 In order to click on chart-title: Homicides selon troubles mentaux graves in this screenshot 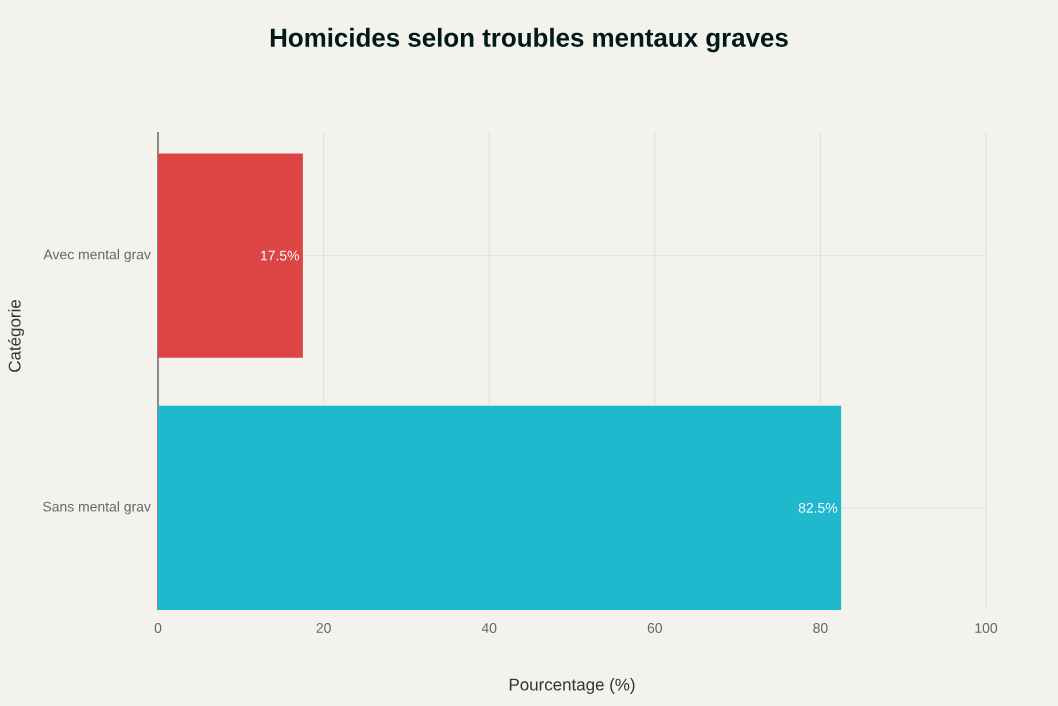, I will do `click(529, 40)`.